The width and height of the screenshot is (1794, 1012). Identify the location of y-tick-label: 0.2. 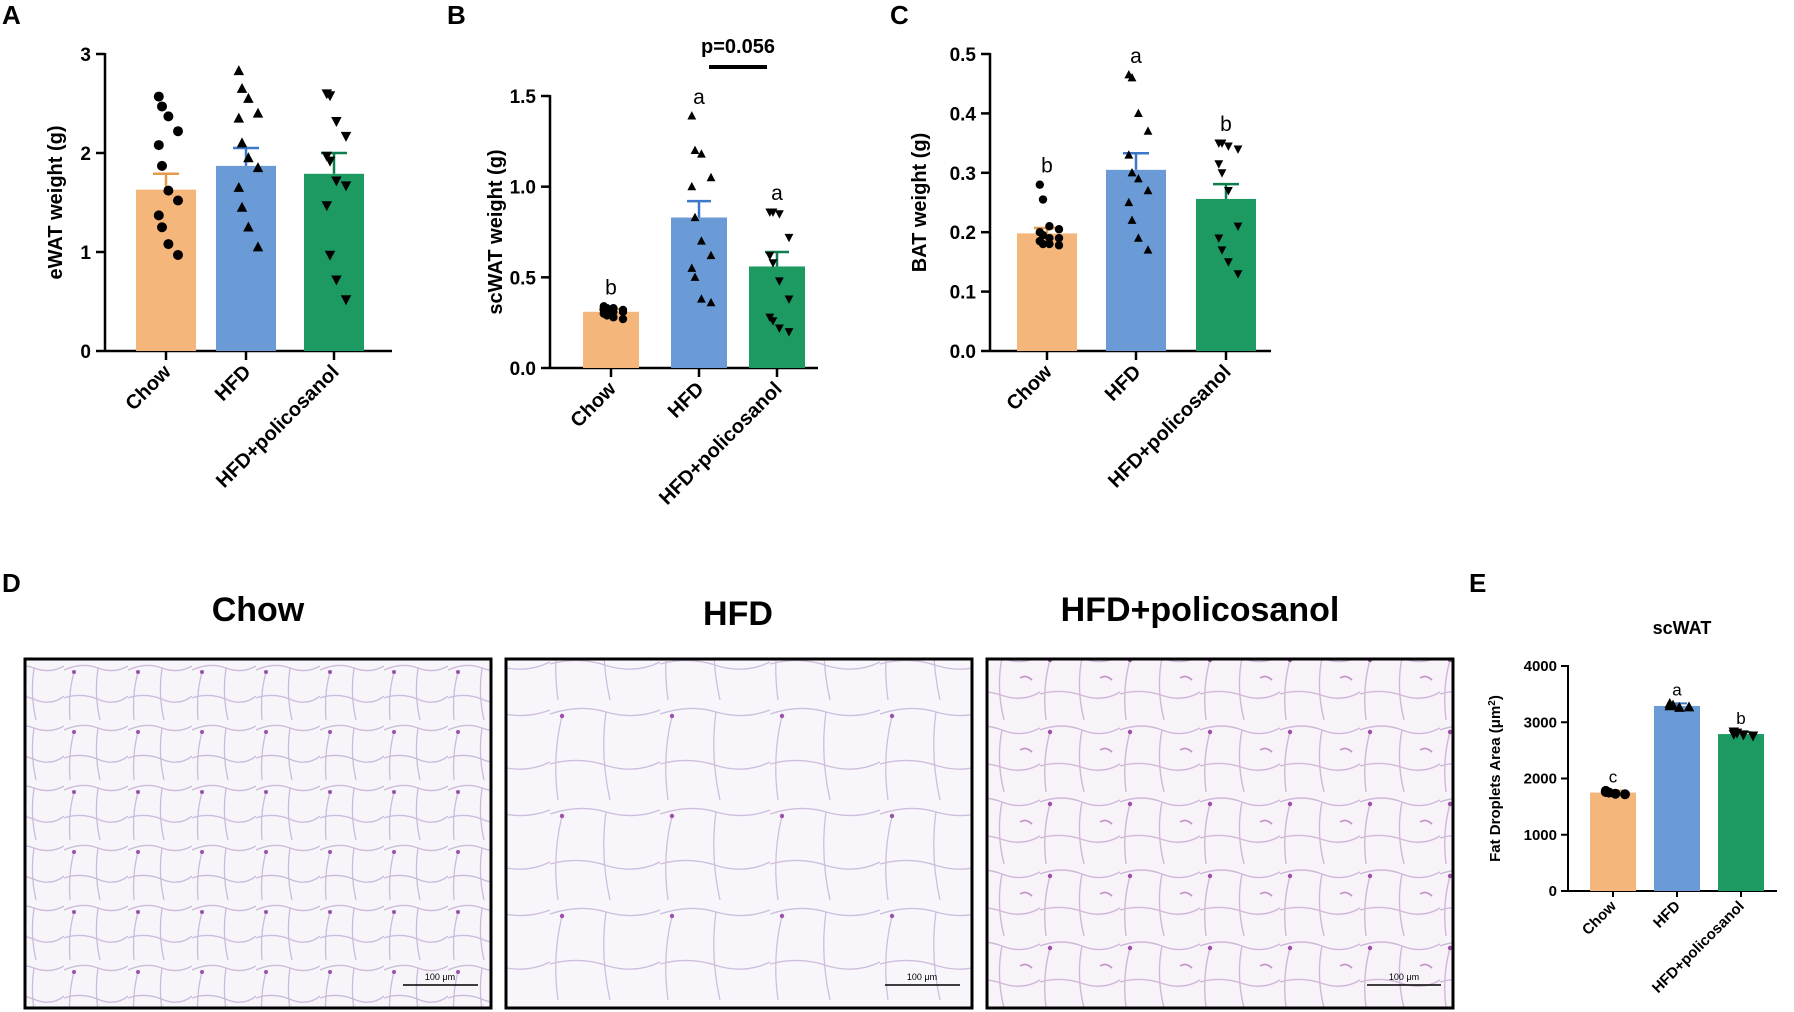
(963, 233).